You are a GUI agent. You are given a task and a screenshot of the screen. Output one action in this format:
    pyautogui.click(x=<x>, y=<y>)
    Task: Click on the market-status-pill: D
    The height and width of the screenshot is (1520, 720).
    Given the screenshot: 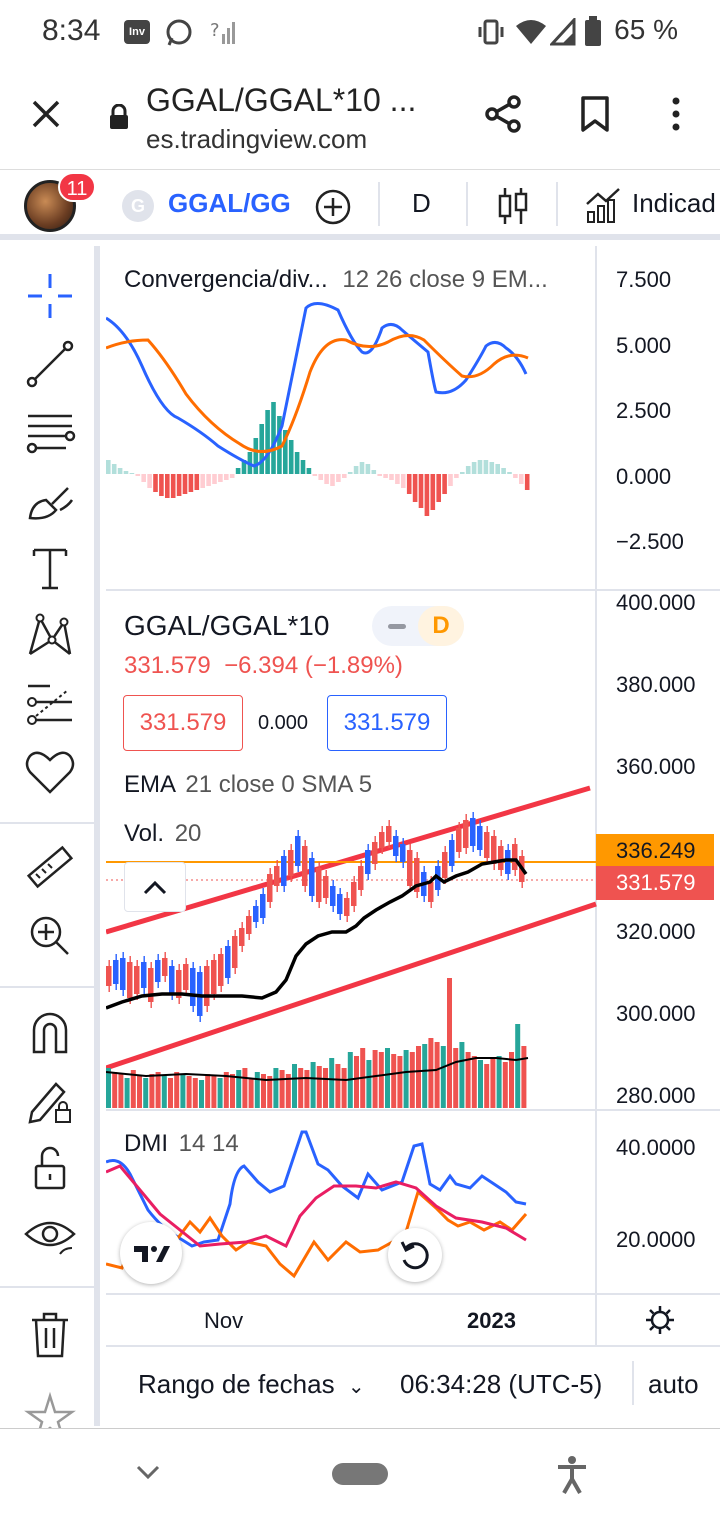 What is the action you would take?
    pyautogui.click(x=418, y=626)
    